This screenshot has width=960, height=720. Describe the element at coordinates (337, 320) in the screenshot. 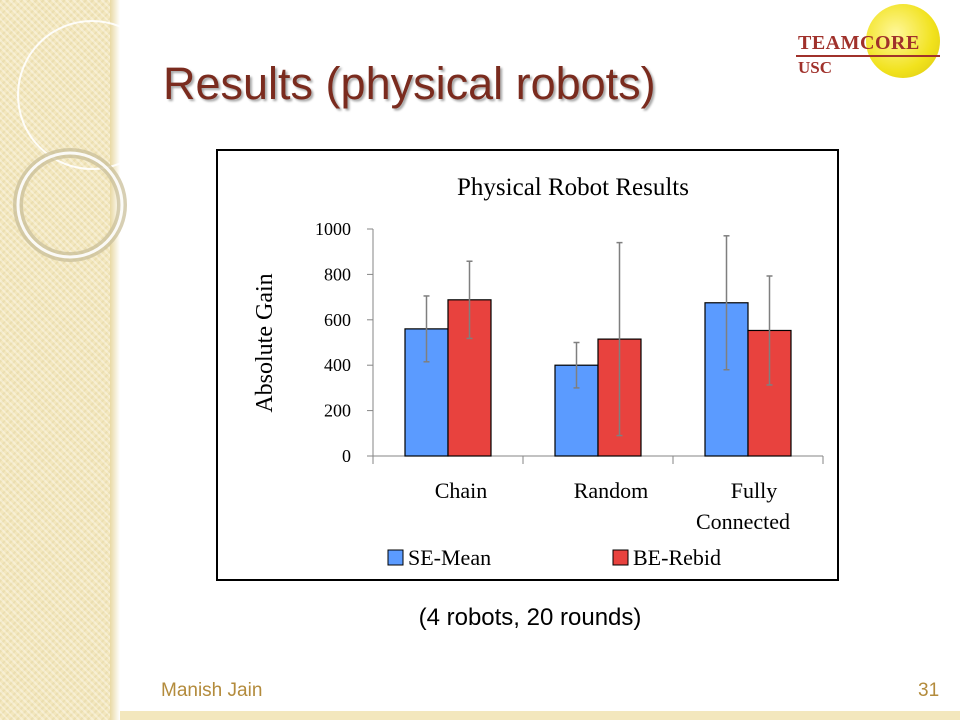

I see `y-tick-label: 600` at that location.